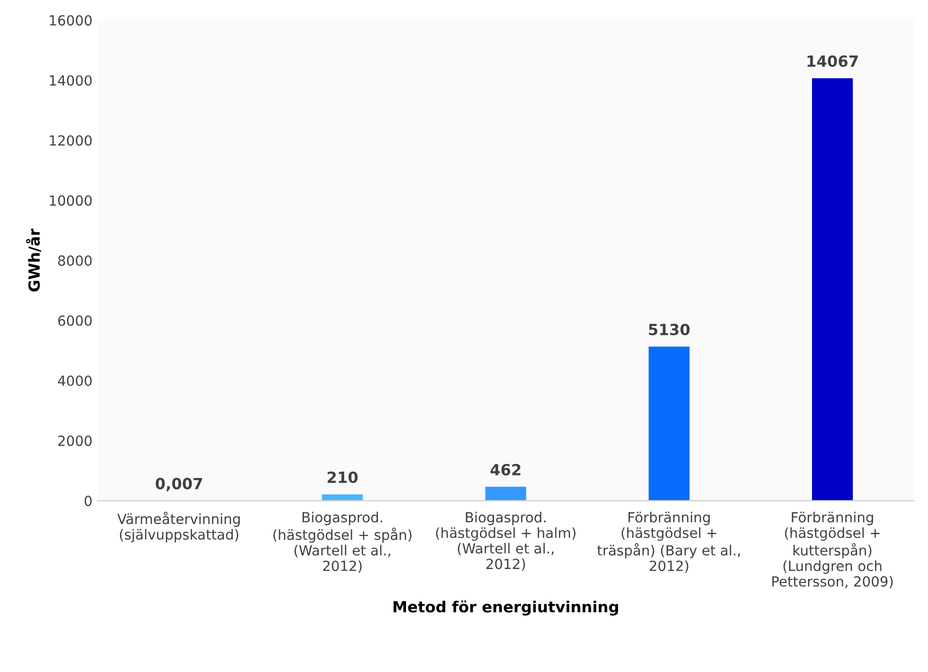  Describe the element at coordinates (75, 441) in the screenshot. I see `y-tick-label: 2000` at that location.